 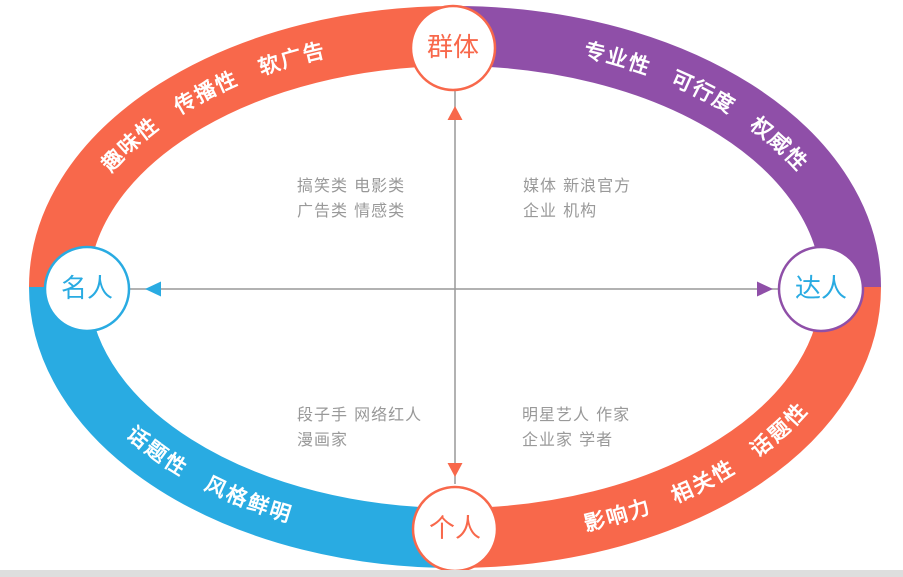 I want to click on node-left: 名人, so click(x=87, y=289).